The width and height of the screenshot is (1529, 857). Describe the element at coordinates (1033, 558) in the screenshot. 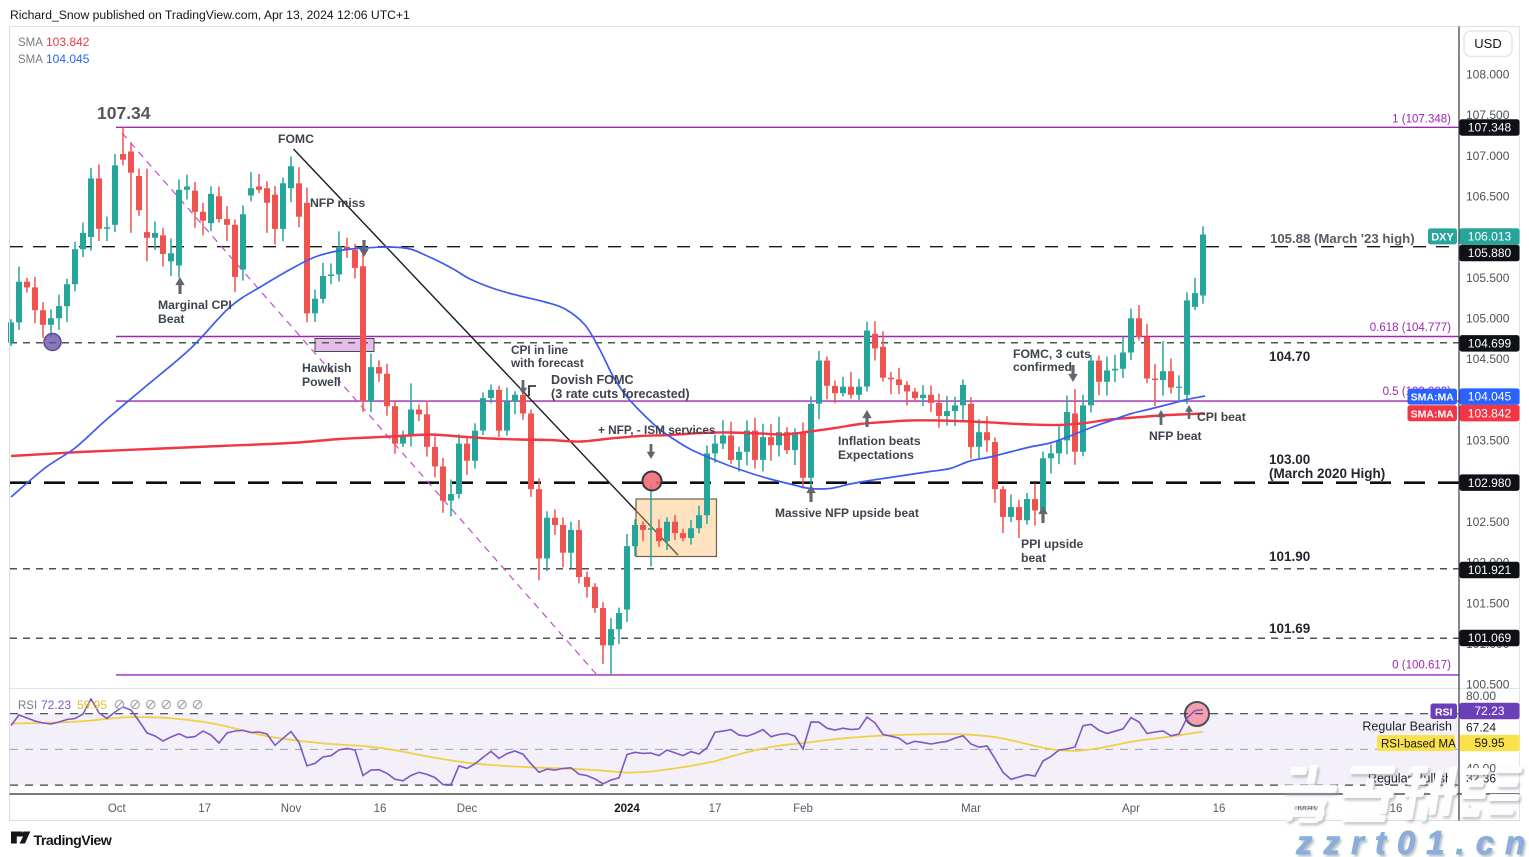

I see `svg-text: beat` at that location.